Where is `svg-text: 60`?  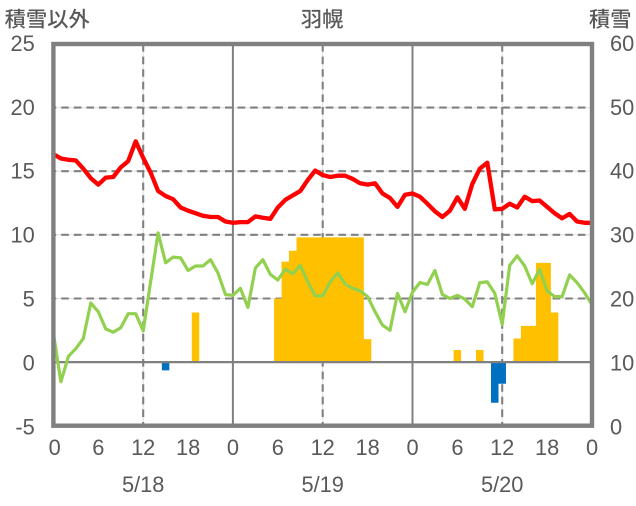
svg-text: 60 is located at coordinates (622, 43).